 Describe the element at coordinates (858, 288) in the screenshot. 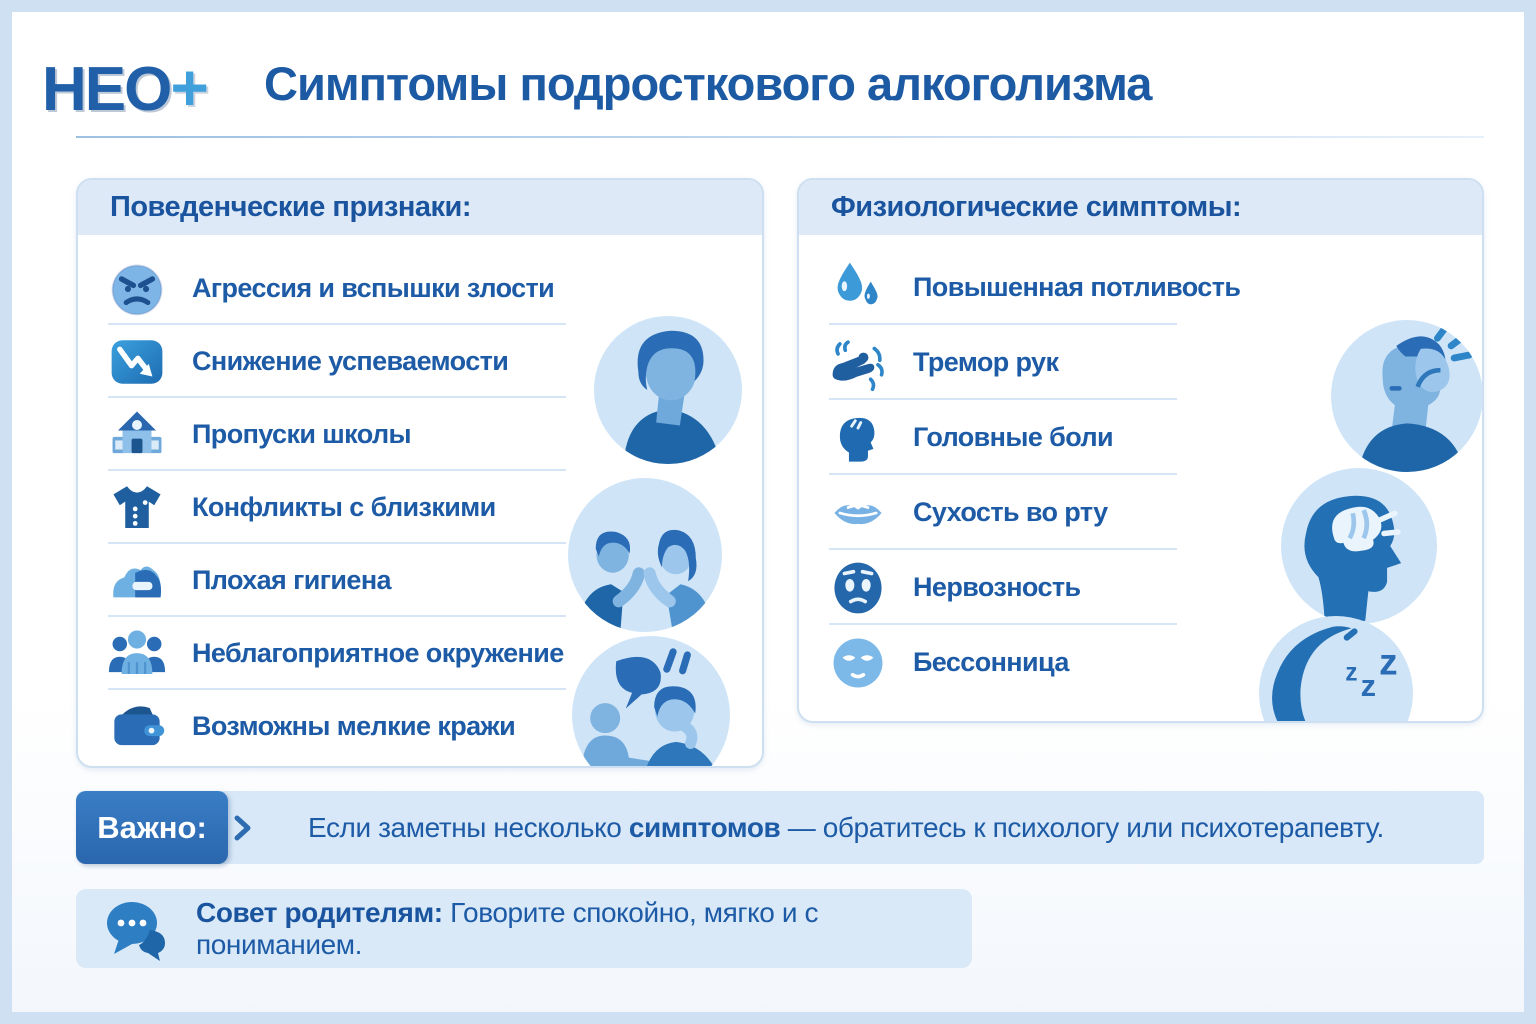

I see `water-drops-icon` at that location.